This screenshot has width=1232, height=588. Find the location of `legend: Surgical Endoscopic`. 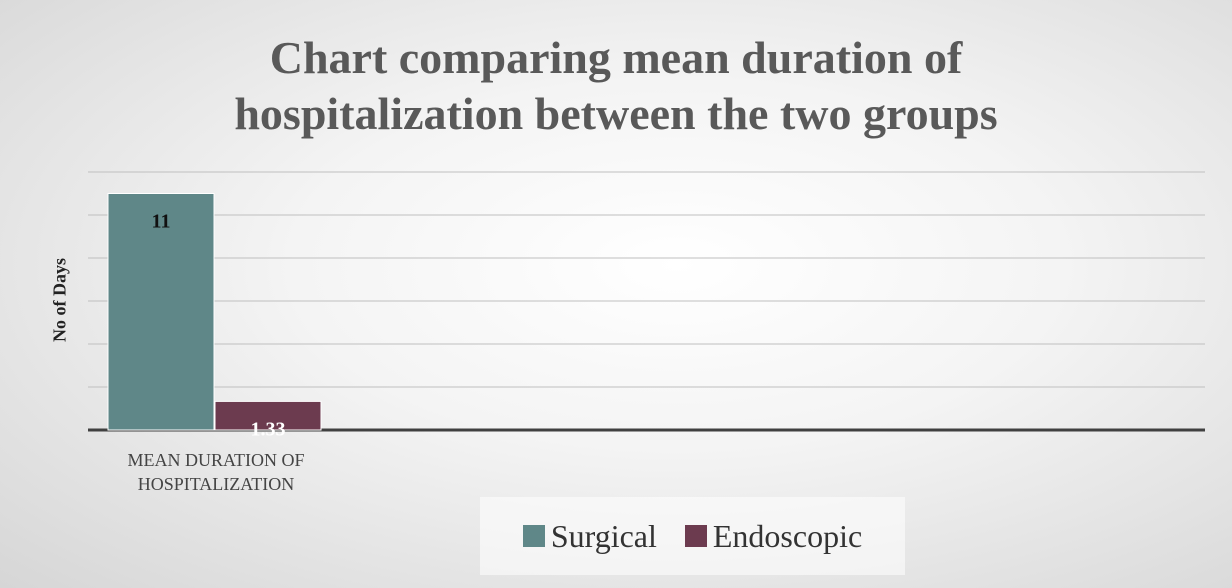

legend: Surgical Endoscopic is located at coordinates (692, 536).